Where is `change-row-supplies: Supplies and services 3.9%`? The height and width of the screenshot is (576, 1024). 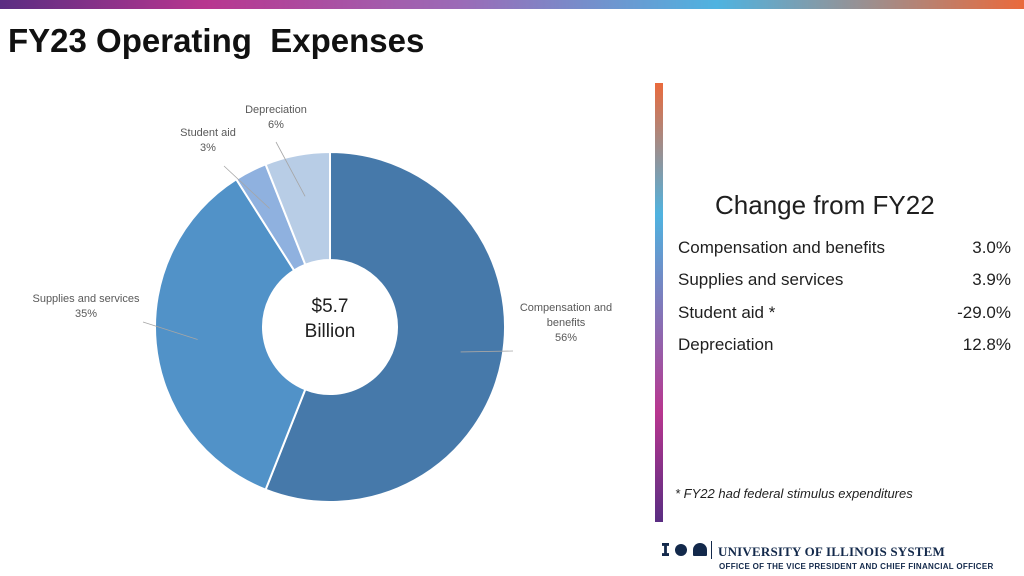
change-row-supplies: Supplies and services 3.9% is located at coordinates (844, 280).